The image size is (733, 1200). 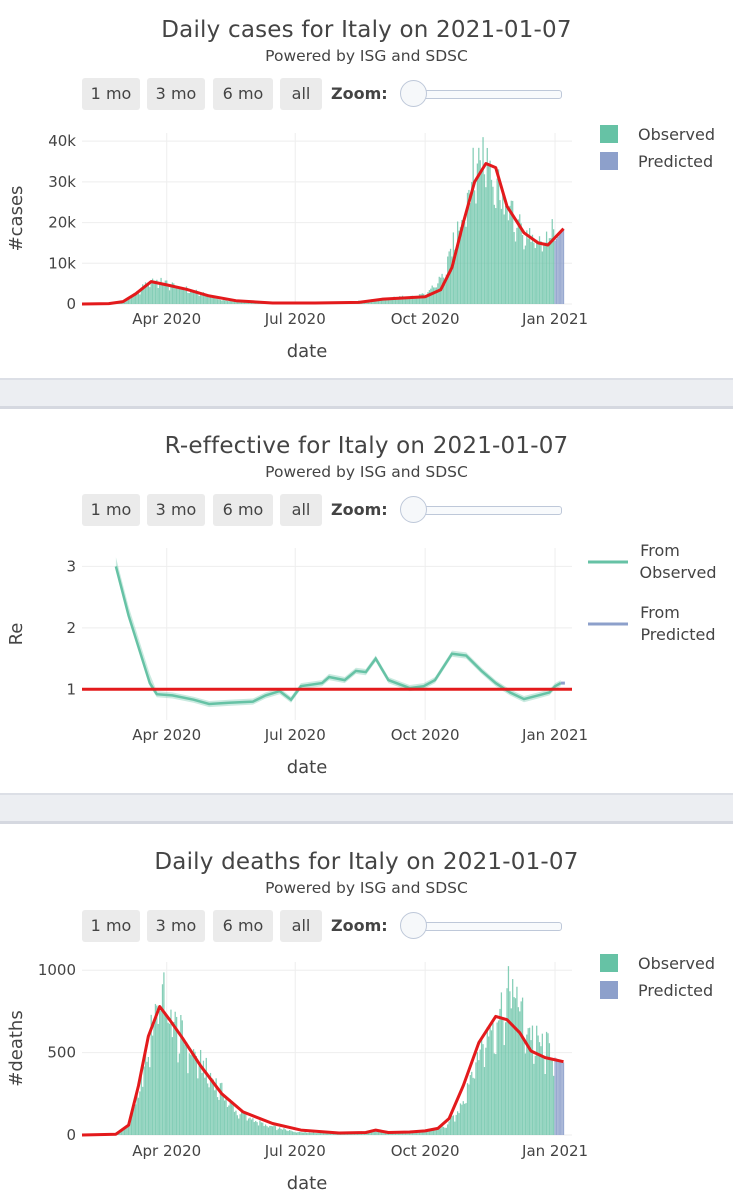 I want to click on legend-predicted-label-1: From, so click(x=660, y=612).